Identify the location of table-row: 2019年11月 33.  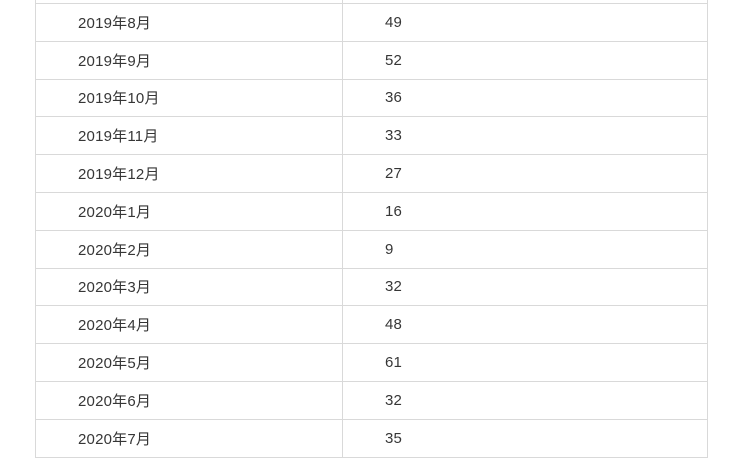
(371, 136).